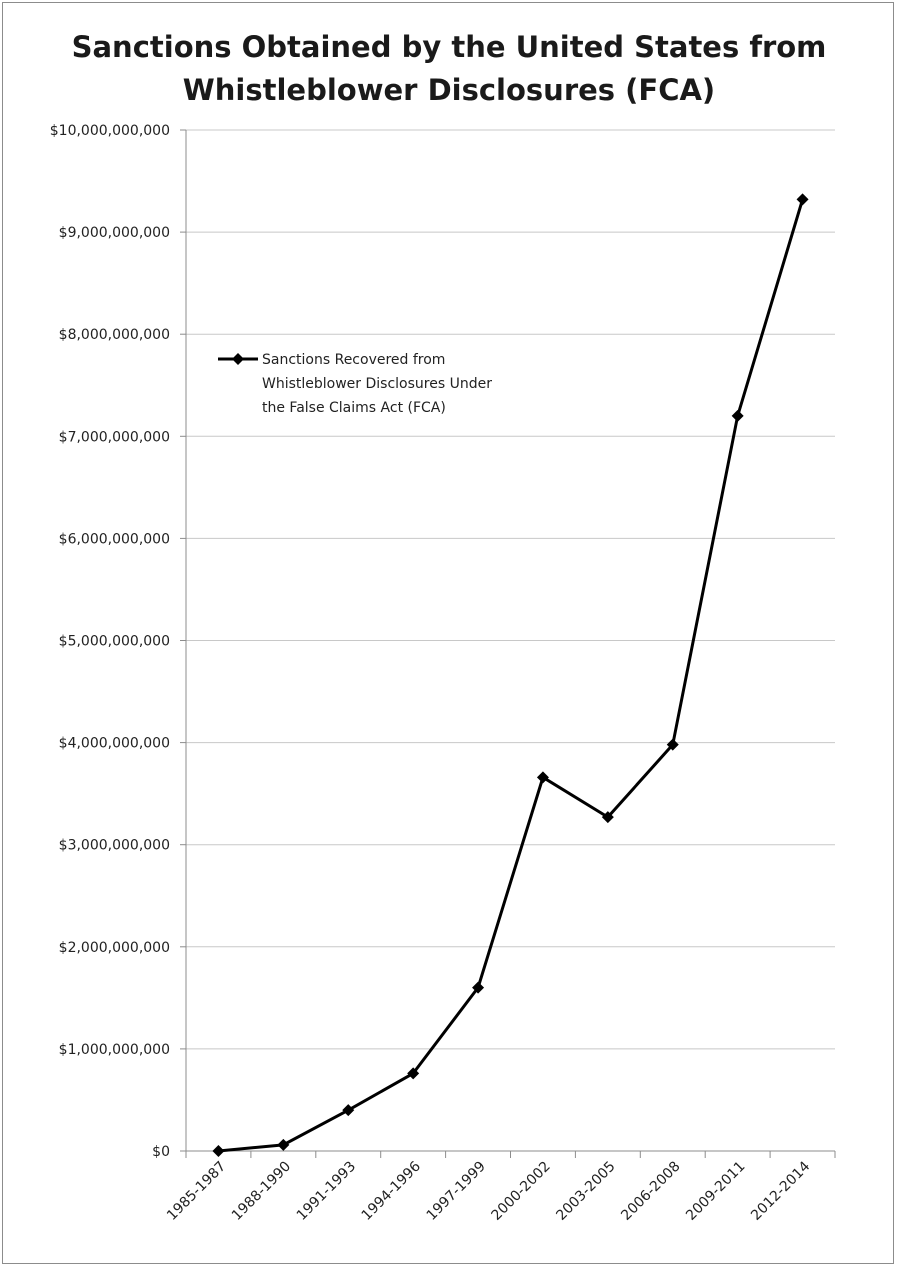 The width and height of the screenshot is (898, 1268). What do you see at coordinates (326, 1191) in the screenshot?
I see `x-tick-label: 1991-1993` at bounding box center [326, 1191].